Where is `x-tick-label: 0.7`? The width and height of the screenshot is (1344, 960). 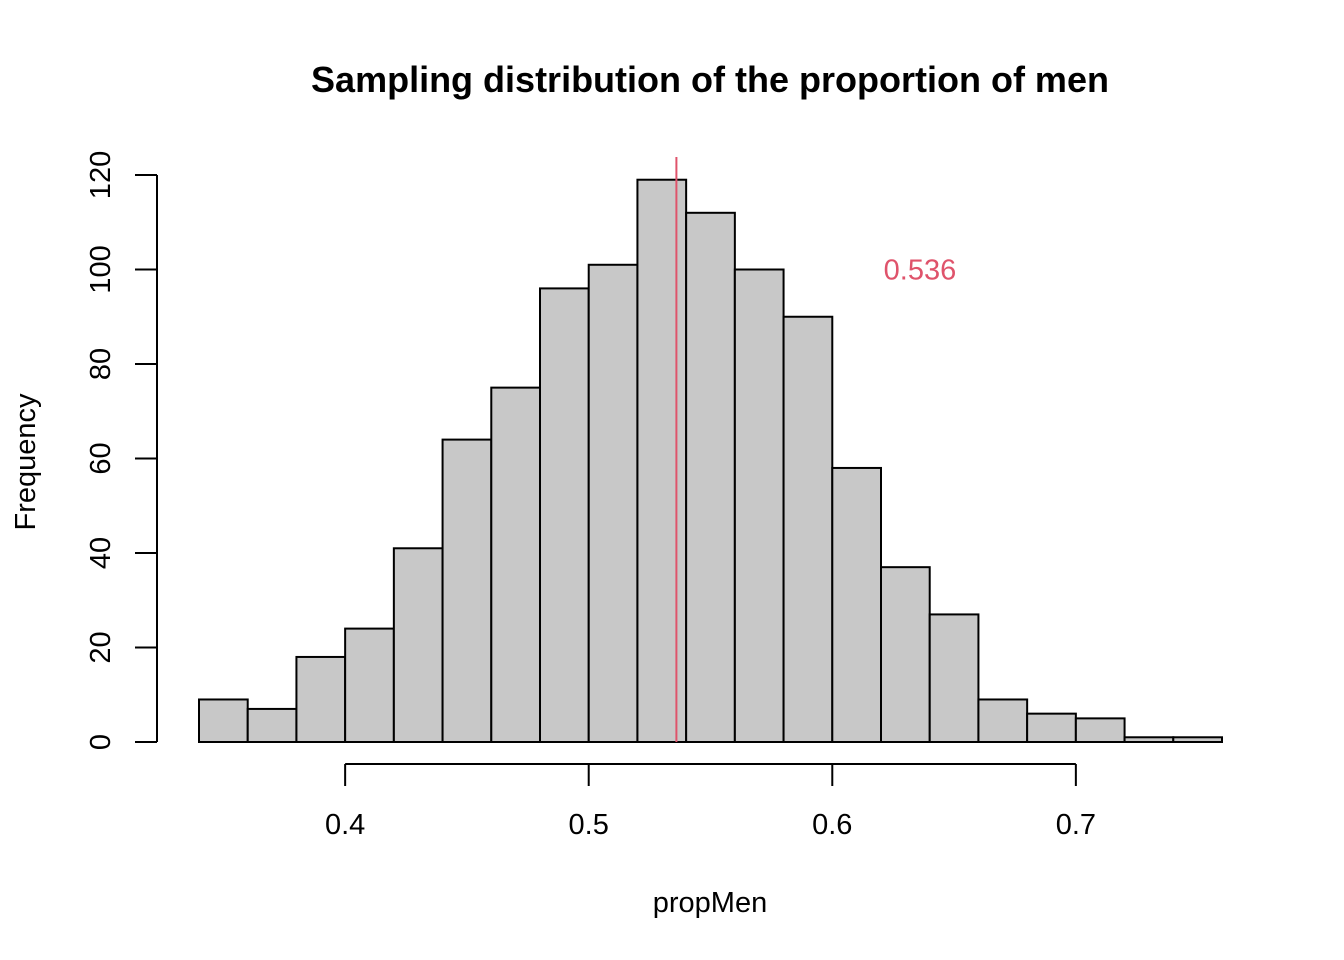 x-tick-label: 0.7 is located at coordinates (1076, 825).